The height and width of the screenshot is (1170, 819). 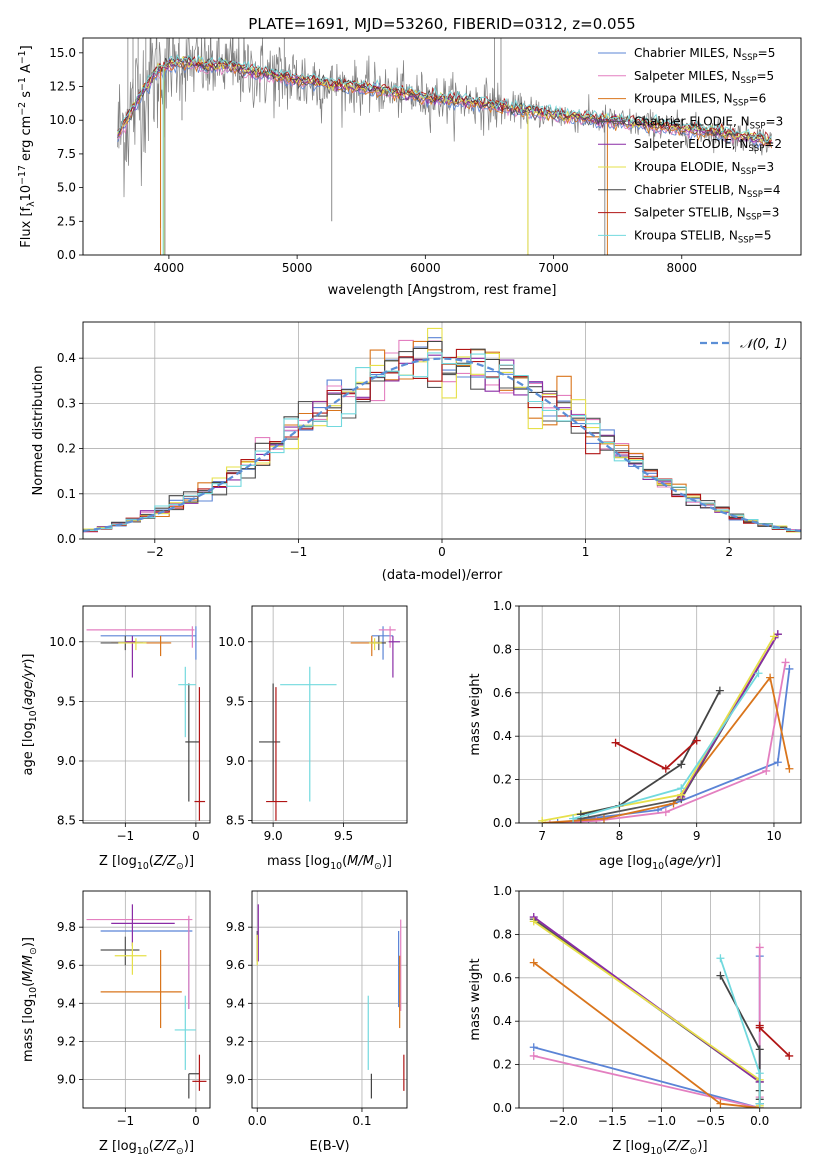 I want to click on weight-line-chabrier_miles, so click(x=647, y=1032).